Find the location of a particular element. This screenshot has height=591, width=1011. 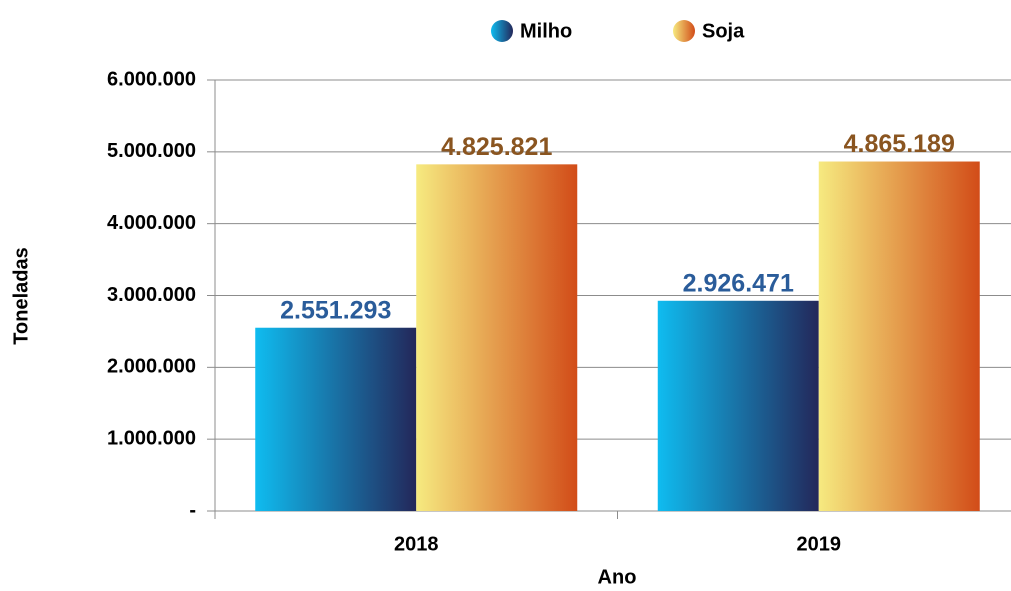

value-label: 4.825.821 is located at coordinates (496, 147).